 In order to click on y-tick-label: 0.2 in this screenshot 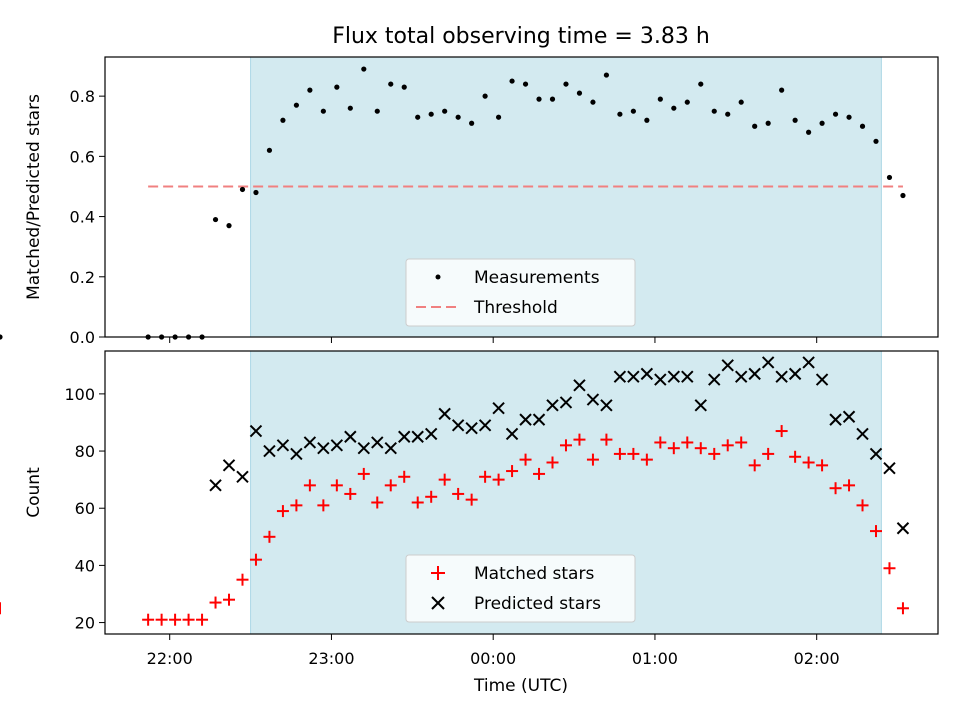, I will do `click(82, 277)`.